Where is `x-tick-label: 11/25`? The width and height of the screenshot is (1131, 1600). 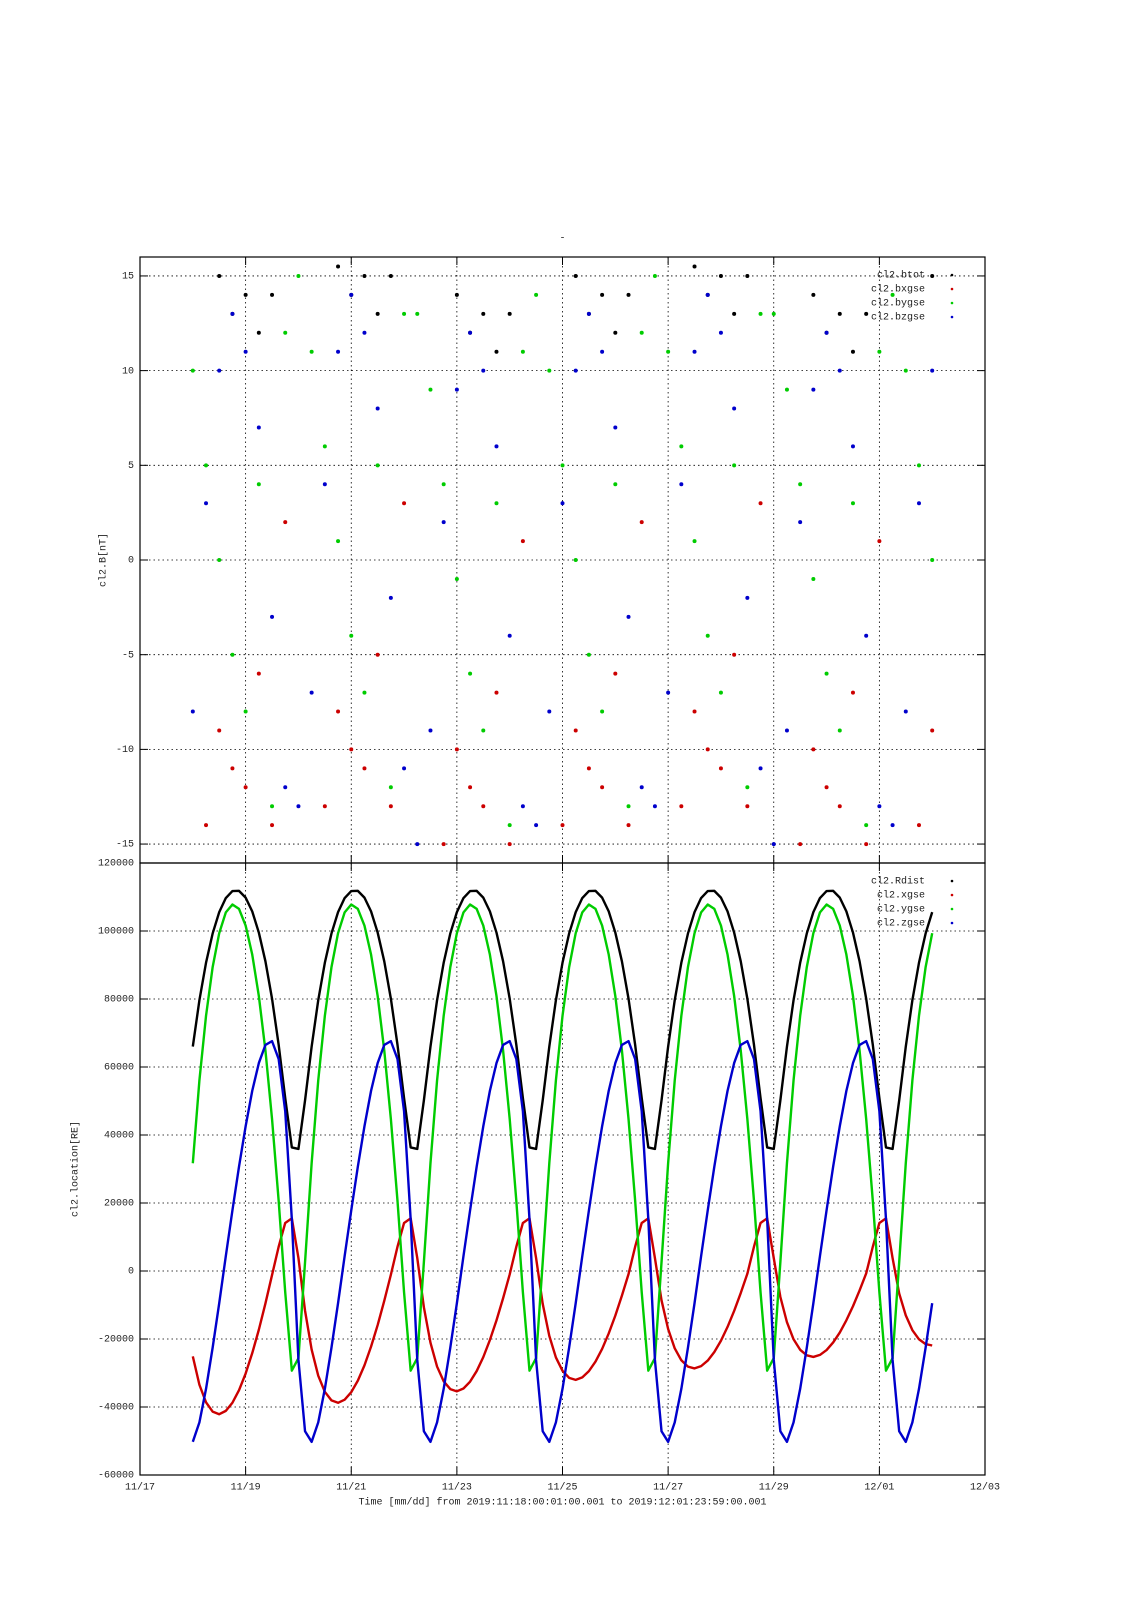
x-tick-label: 11/25 is located at coordinates (562, 1488).